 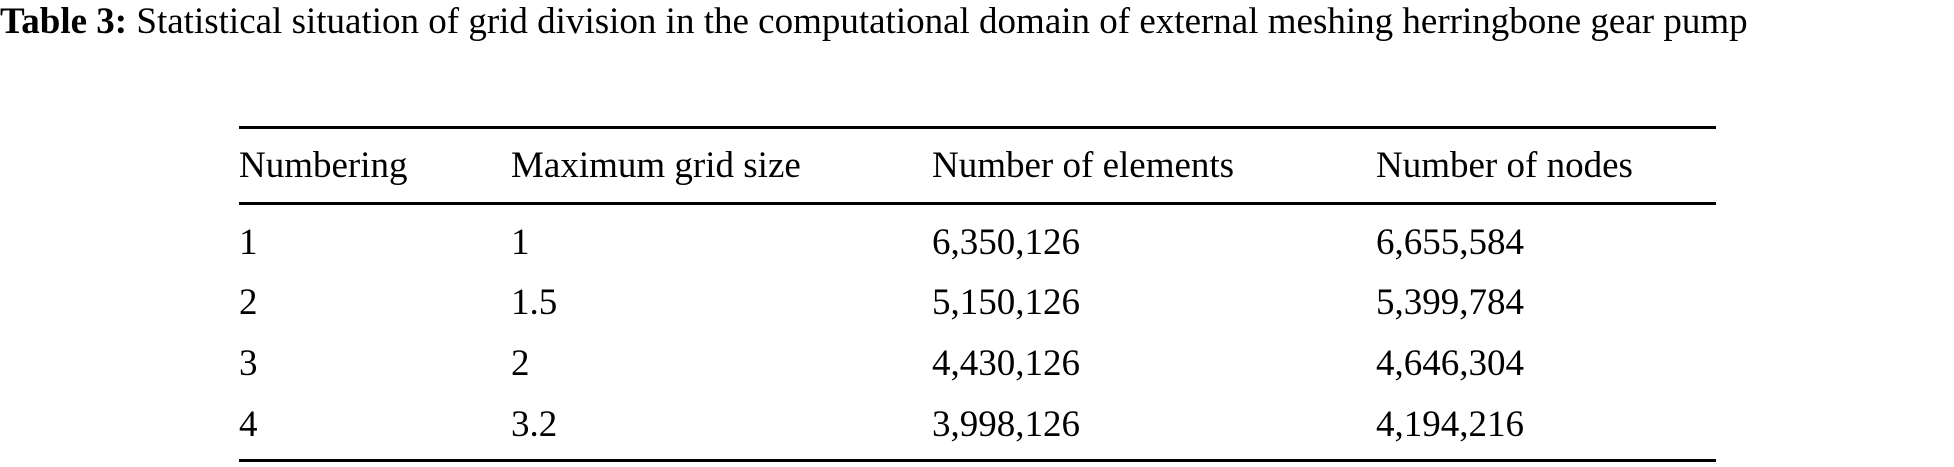 I want to click on table-label: Table 3:, so click(x=64, y=21).